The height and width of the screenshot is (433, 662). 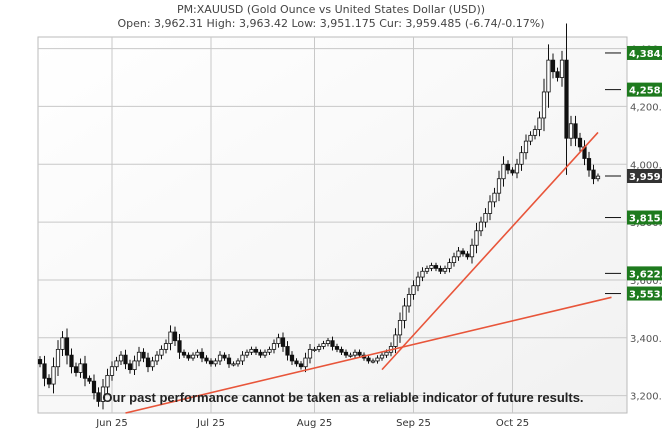 What do you see at coordinates (645, 91) in the screenshot?
I see `level-label: 4,258.1` at bounding box center [645, 91].